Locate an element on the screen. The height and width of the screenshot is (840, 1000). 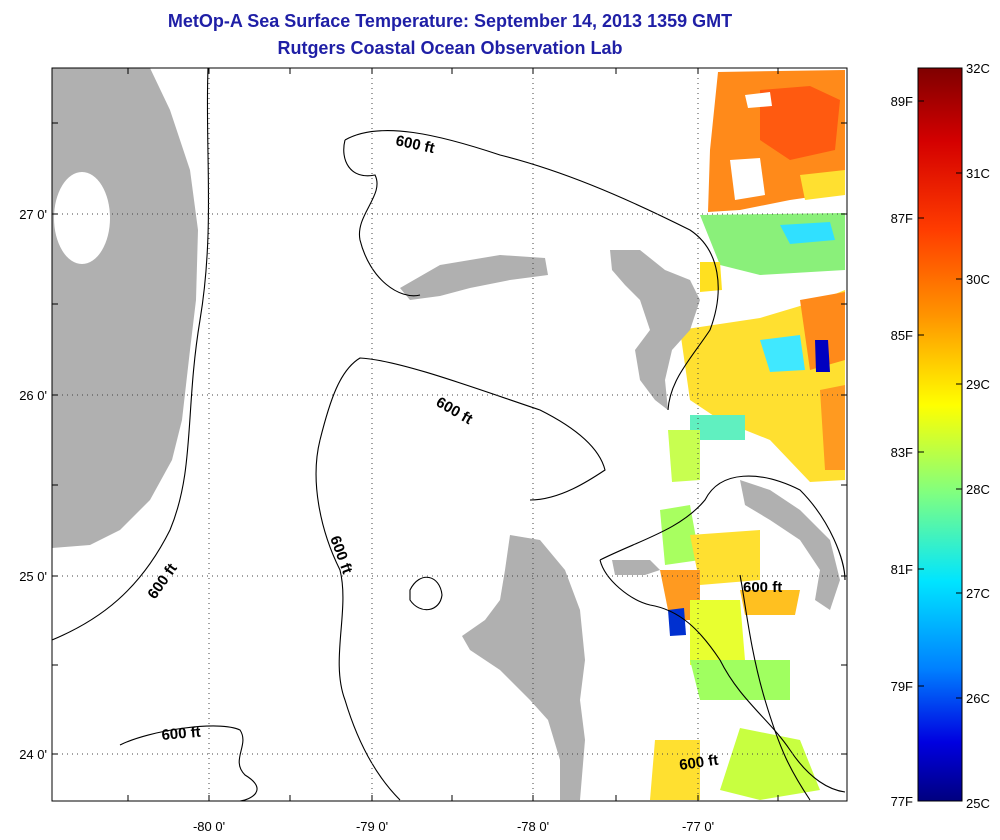
new-providence is located at coordinates (636, 567).